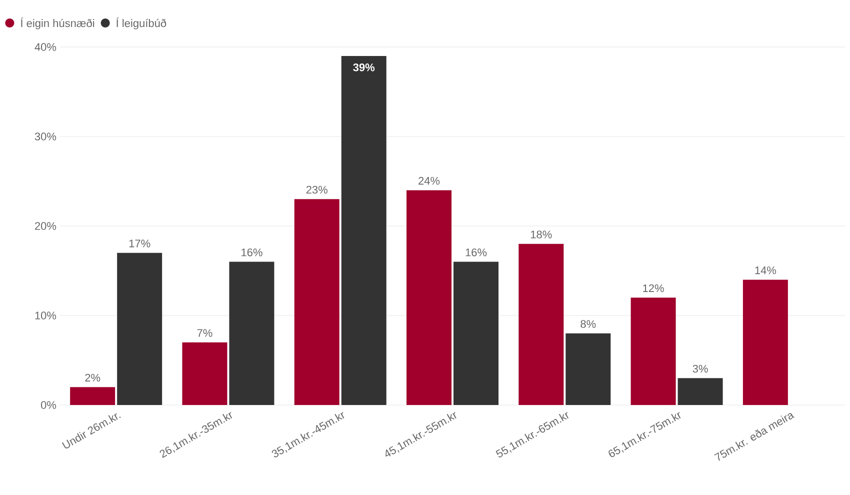 This screenshot has width=850, height=495. Describe the element at coordinates (364, 67) in the screenshot. I see `data-label: 39%` at that location.